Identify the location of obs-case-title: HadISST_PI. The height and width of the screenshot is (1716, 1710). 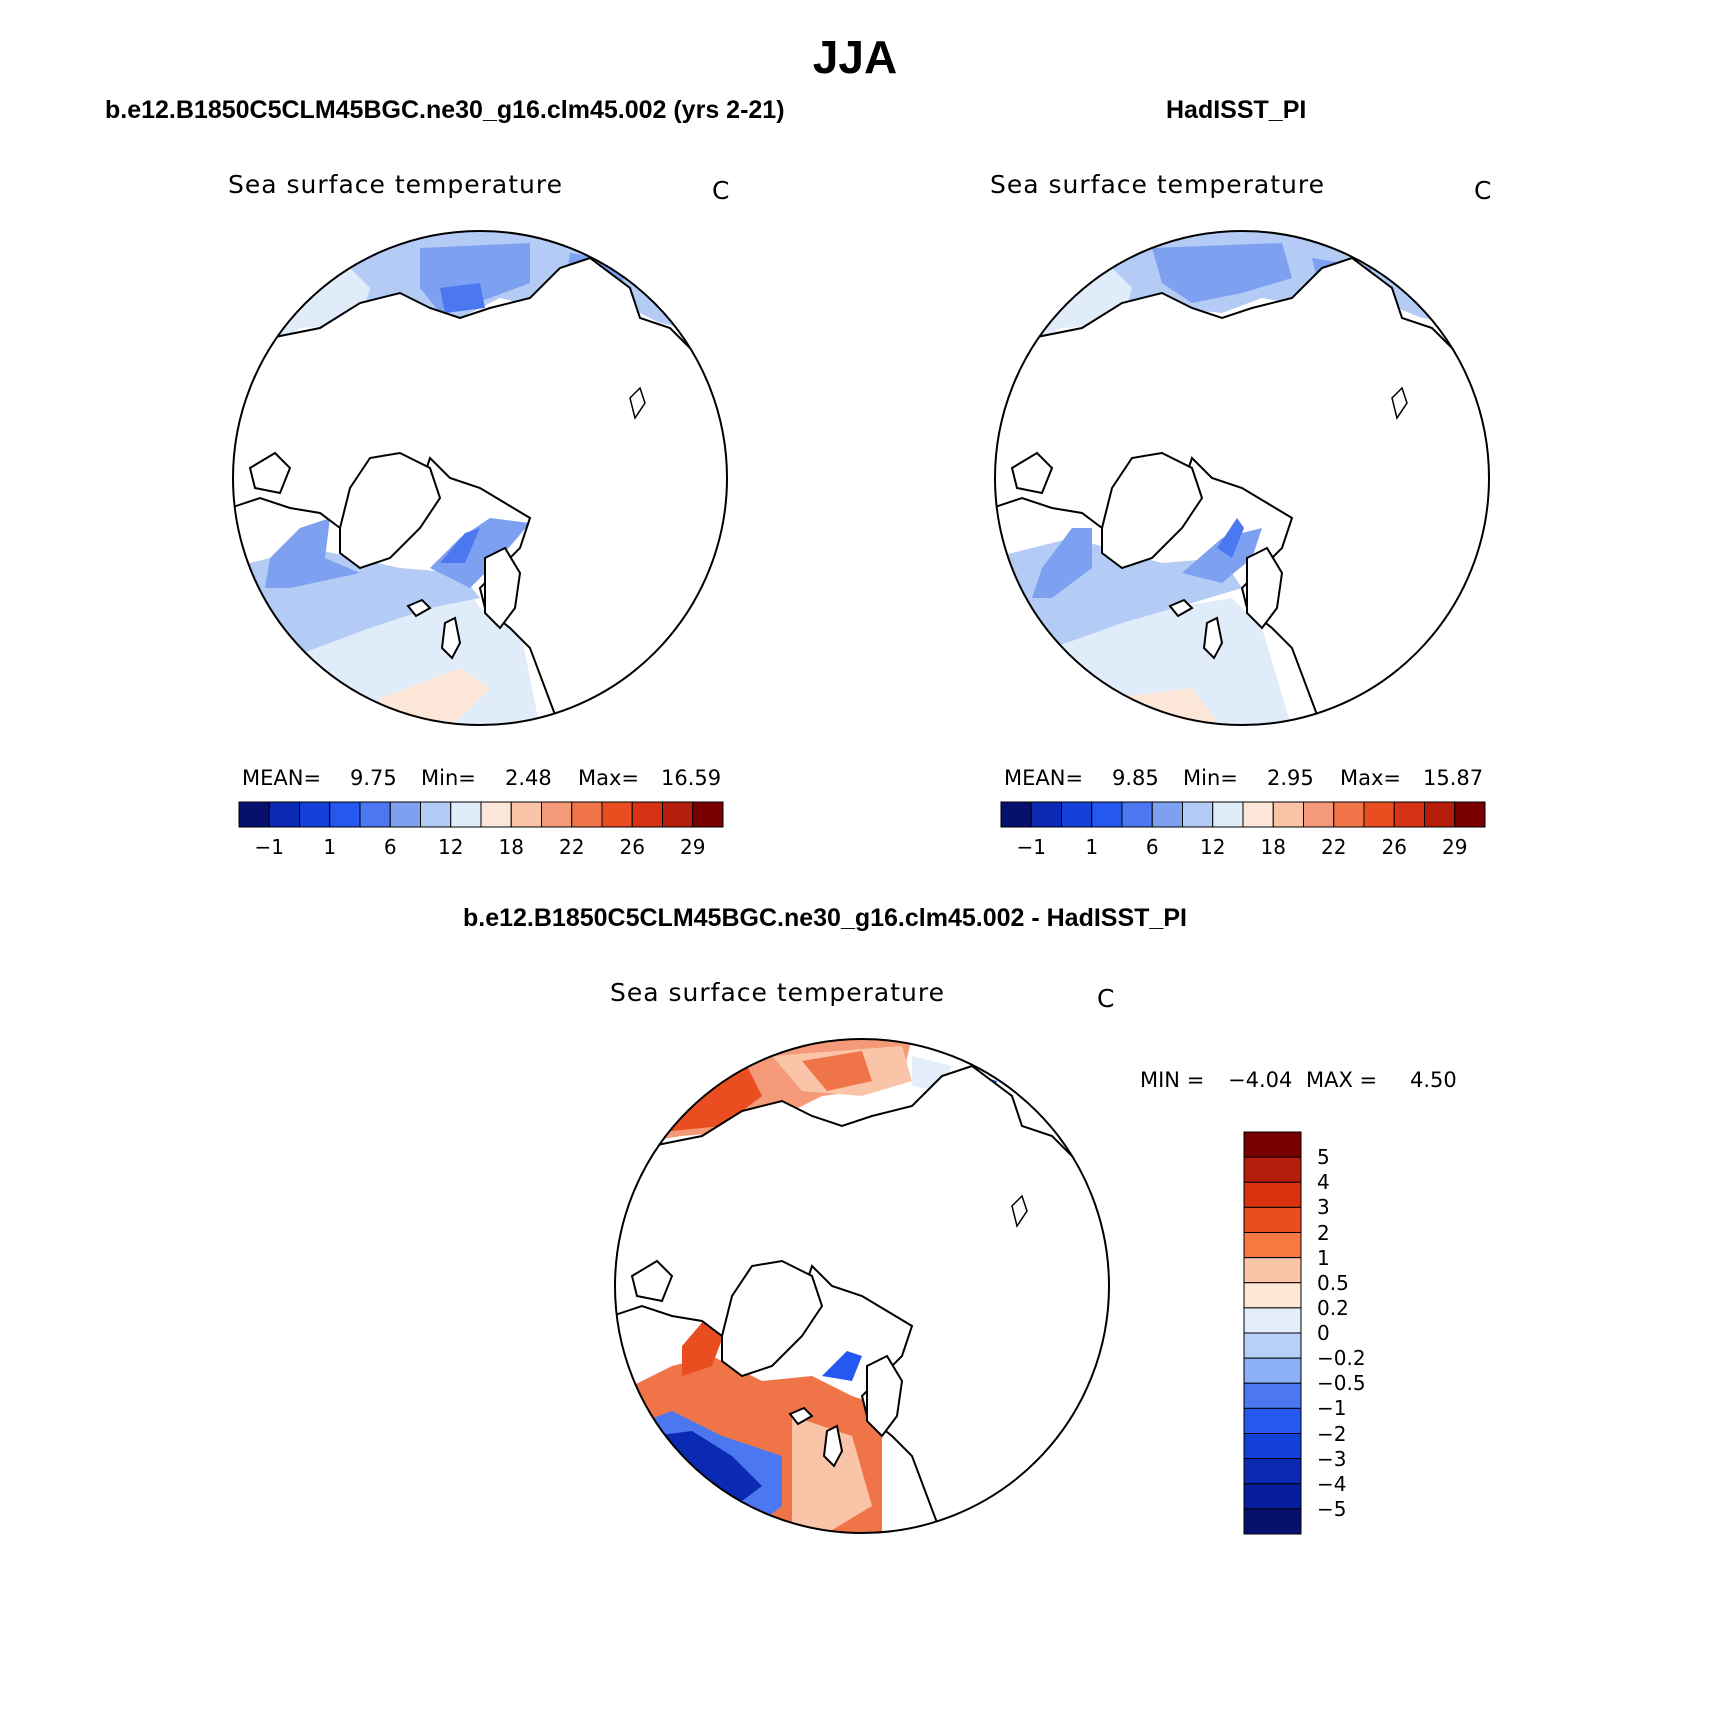
(1236, 110).